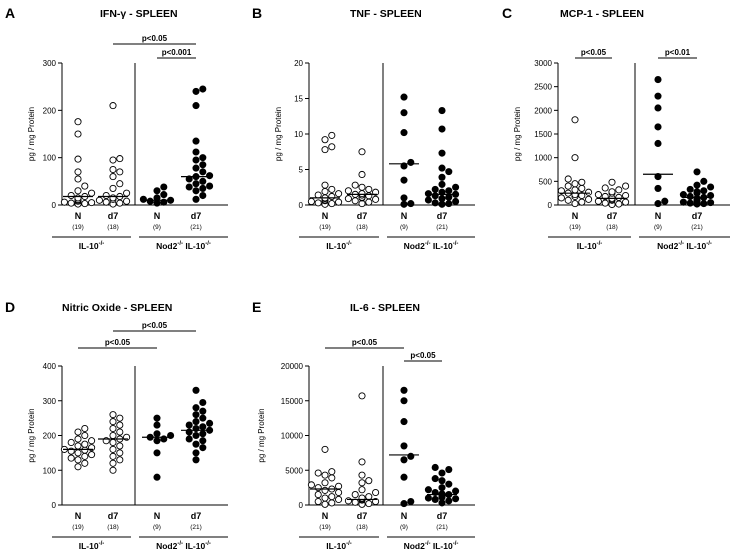 The width and height of the screenshot is (743, 555). Describe the element at coordinates (196, 527) in the screenshot. I see `category-count: (21)` at that location.